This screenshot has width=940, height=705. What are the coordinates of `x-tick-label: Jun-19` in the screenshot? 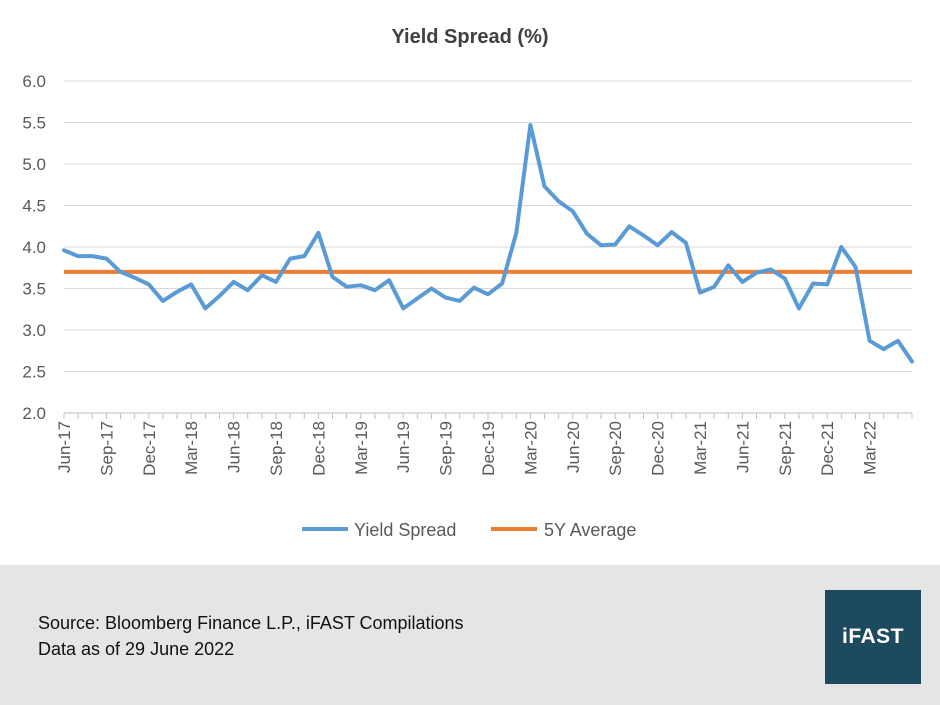 It's located at (403, 447).